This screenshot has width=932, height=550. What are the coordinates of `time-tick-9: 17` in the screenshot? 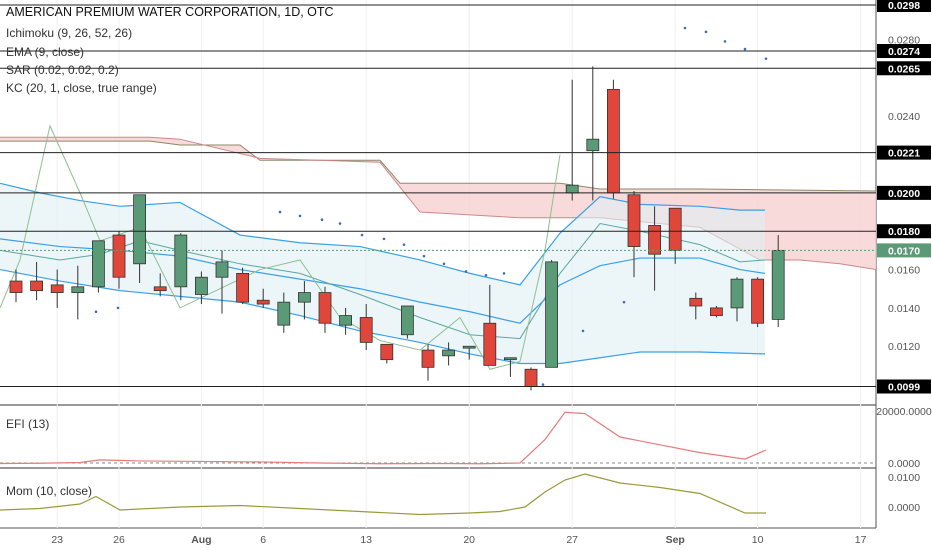 It's located at (861, 540).